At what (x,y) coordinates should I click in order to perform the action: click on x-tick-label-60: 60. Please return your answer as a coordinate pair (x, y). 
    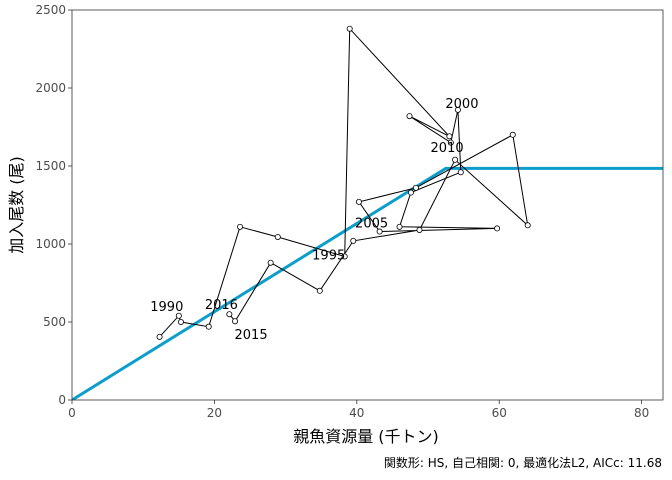
    Looking at the image, I should click on (499, 413).